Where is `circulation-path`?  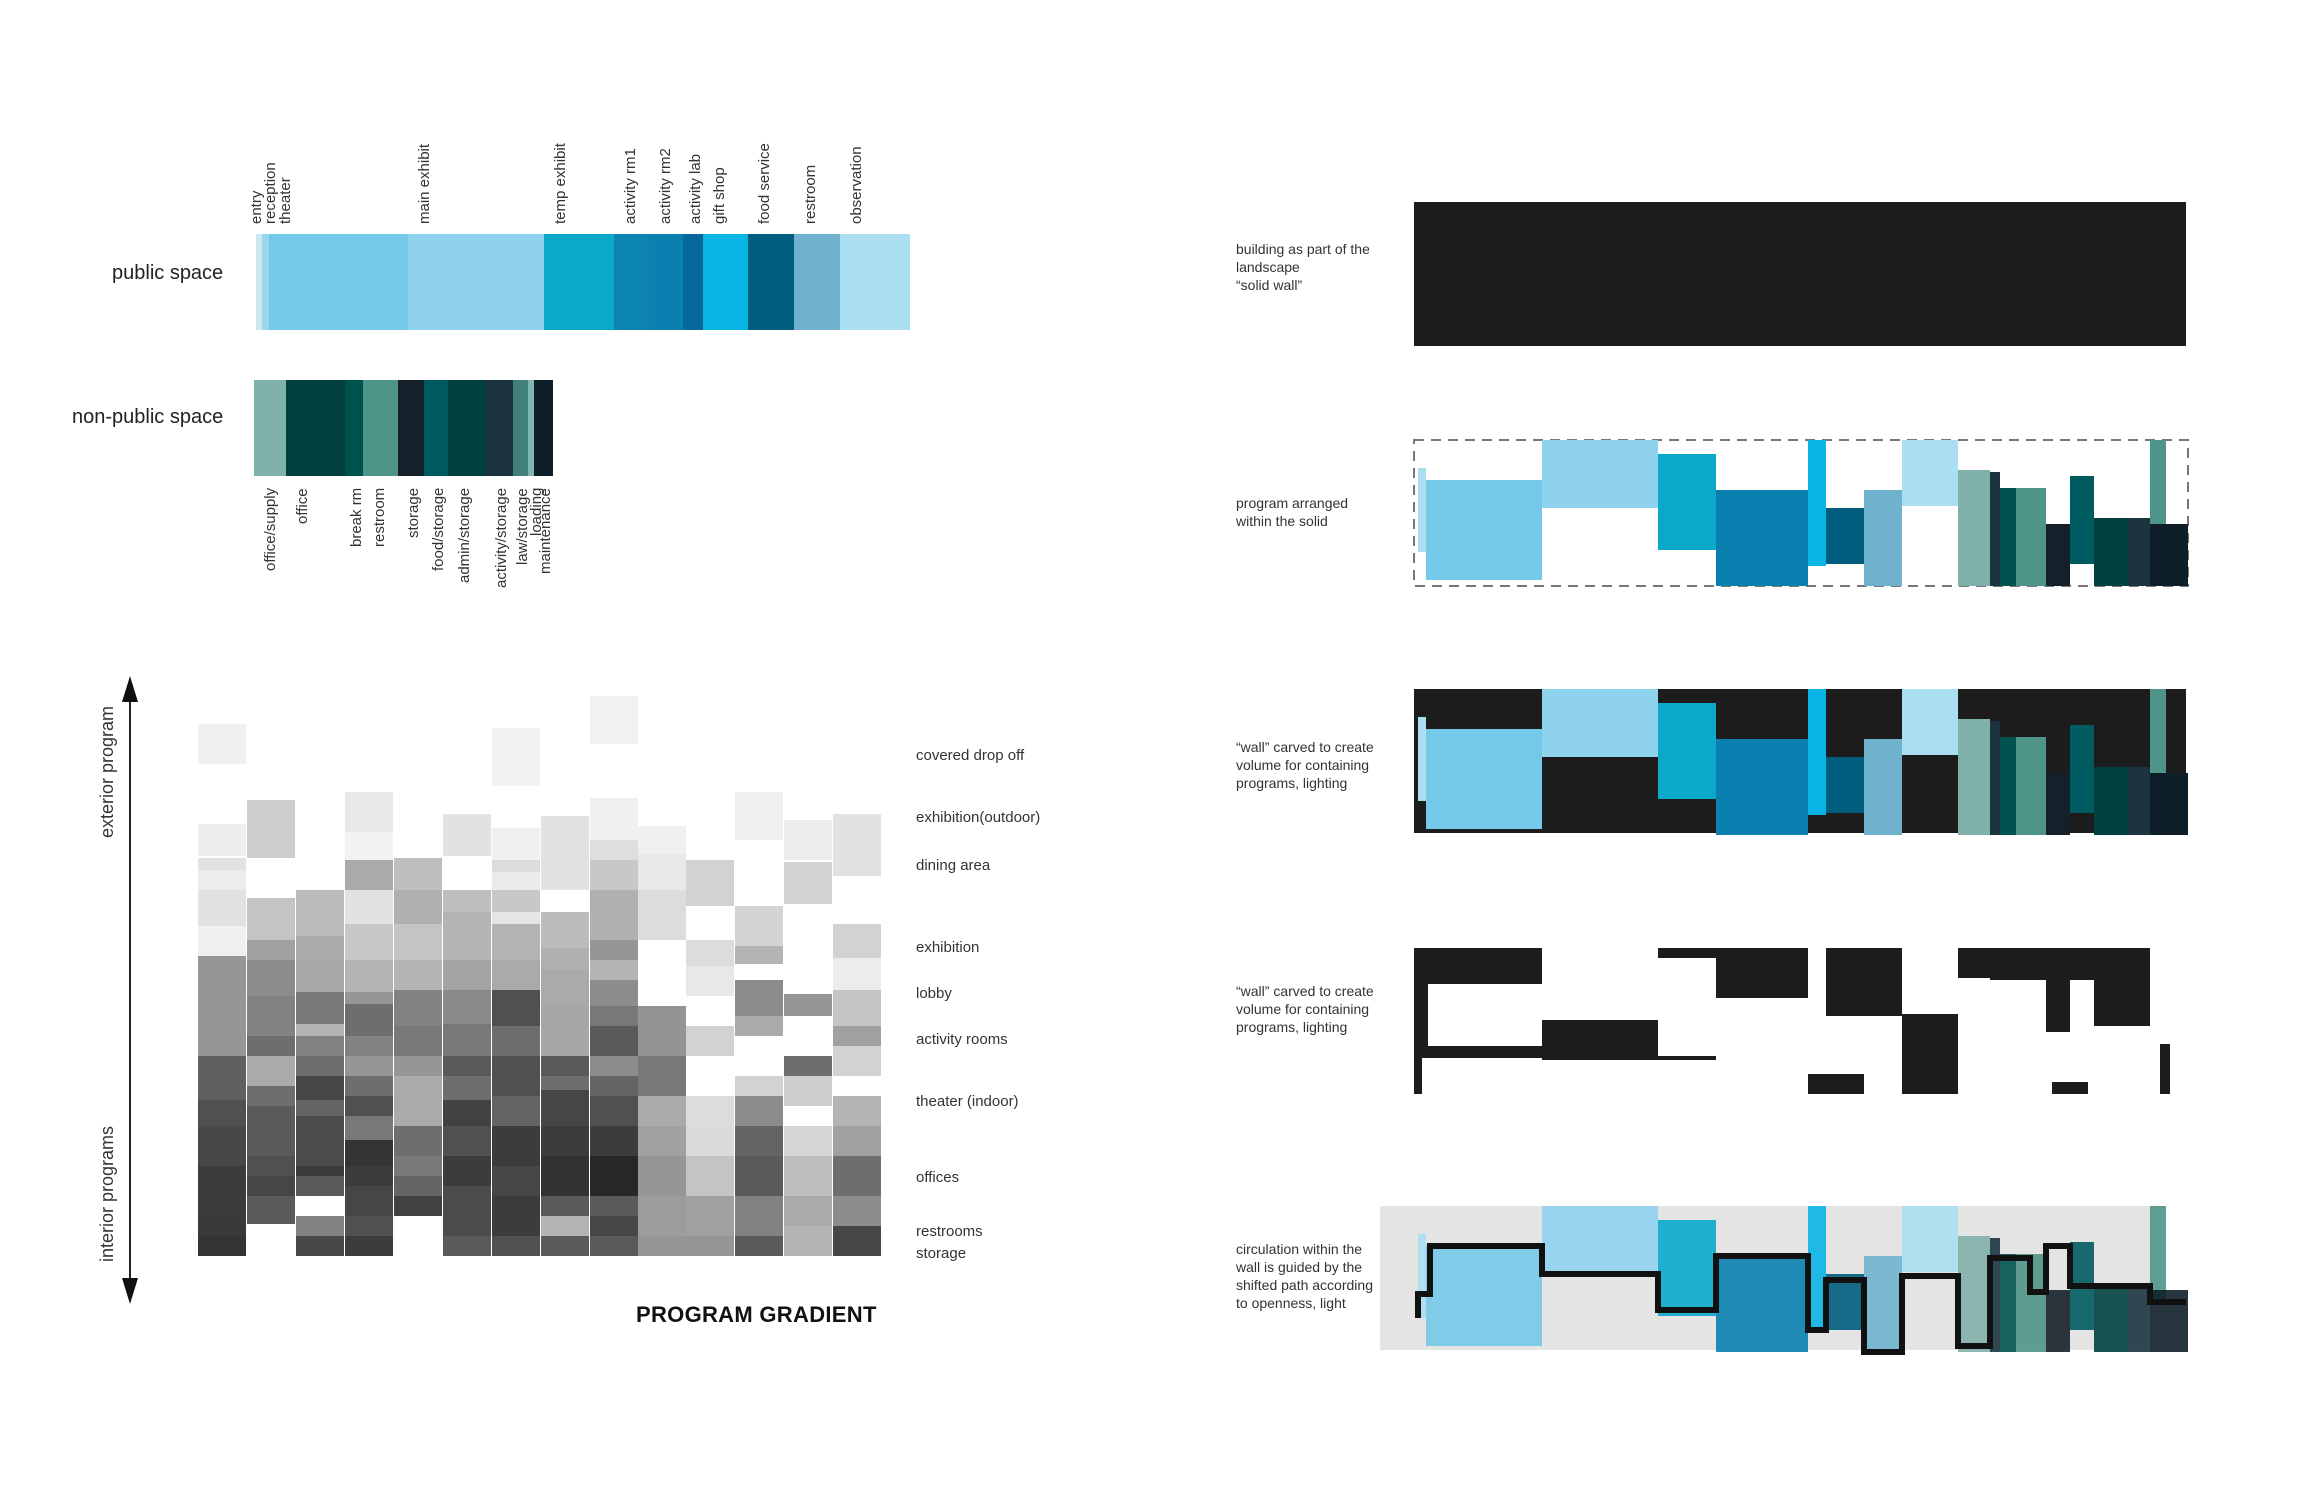 circulation-path is located at coordinates (1800, 1299).